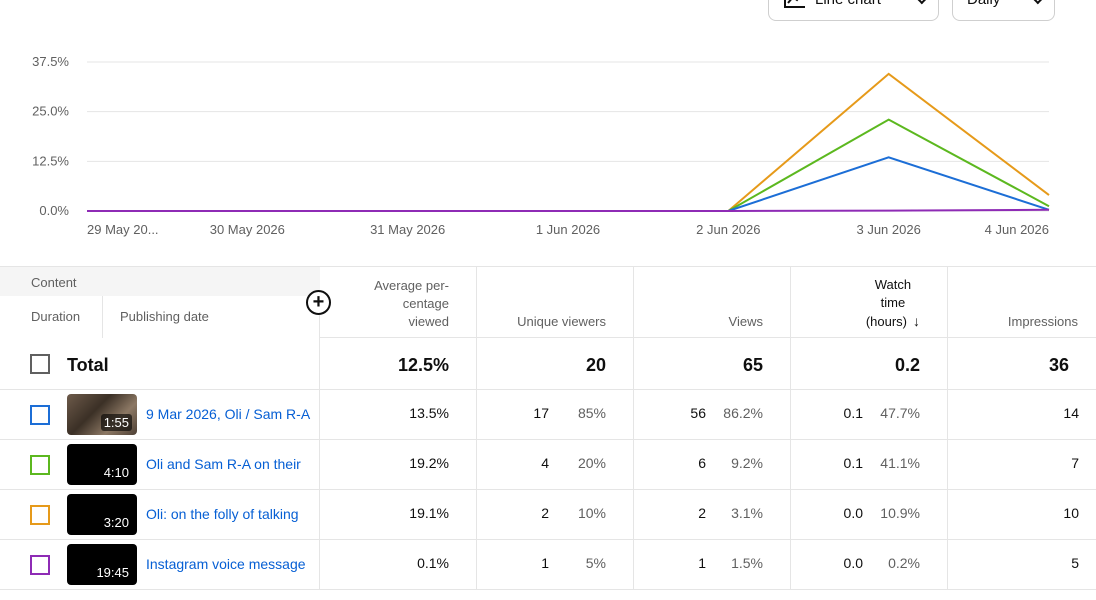 The height and width of the screenshot is (600, 1096). Describe the element at coordinates (428, 321) in the screenshot. I see `avg-pct-label-3: viewed` at that location.